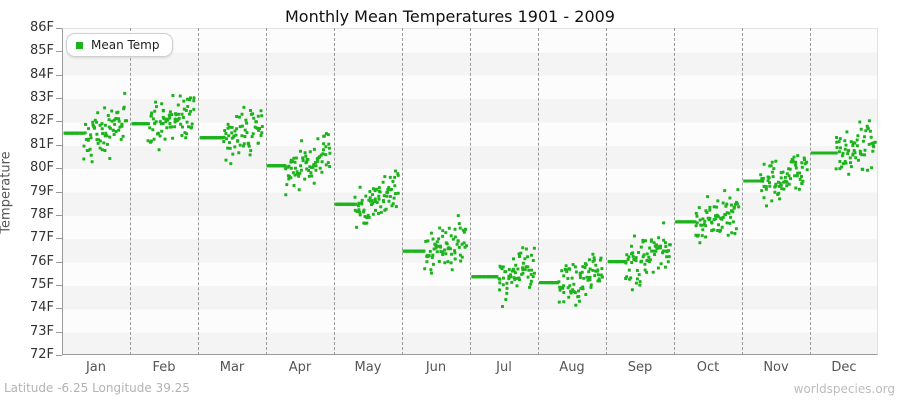  I want to click on y-tick-label: 79F, so click(41, 191).